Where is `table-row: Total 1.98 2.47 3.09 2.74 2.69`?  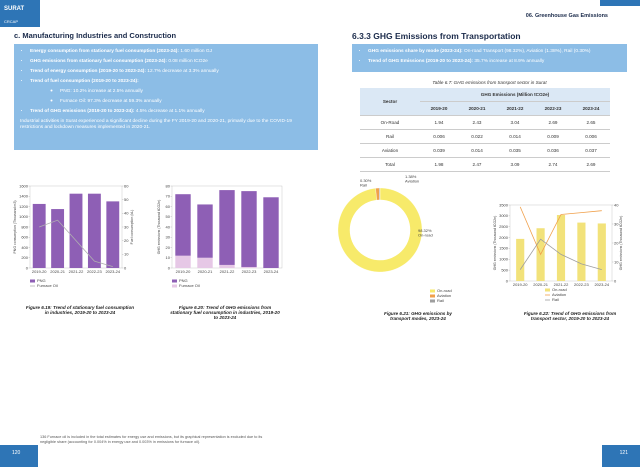
table-row: Total 1.98 2.47 3.09 2.74 2.69 is located at coordinates (485, 164).